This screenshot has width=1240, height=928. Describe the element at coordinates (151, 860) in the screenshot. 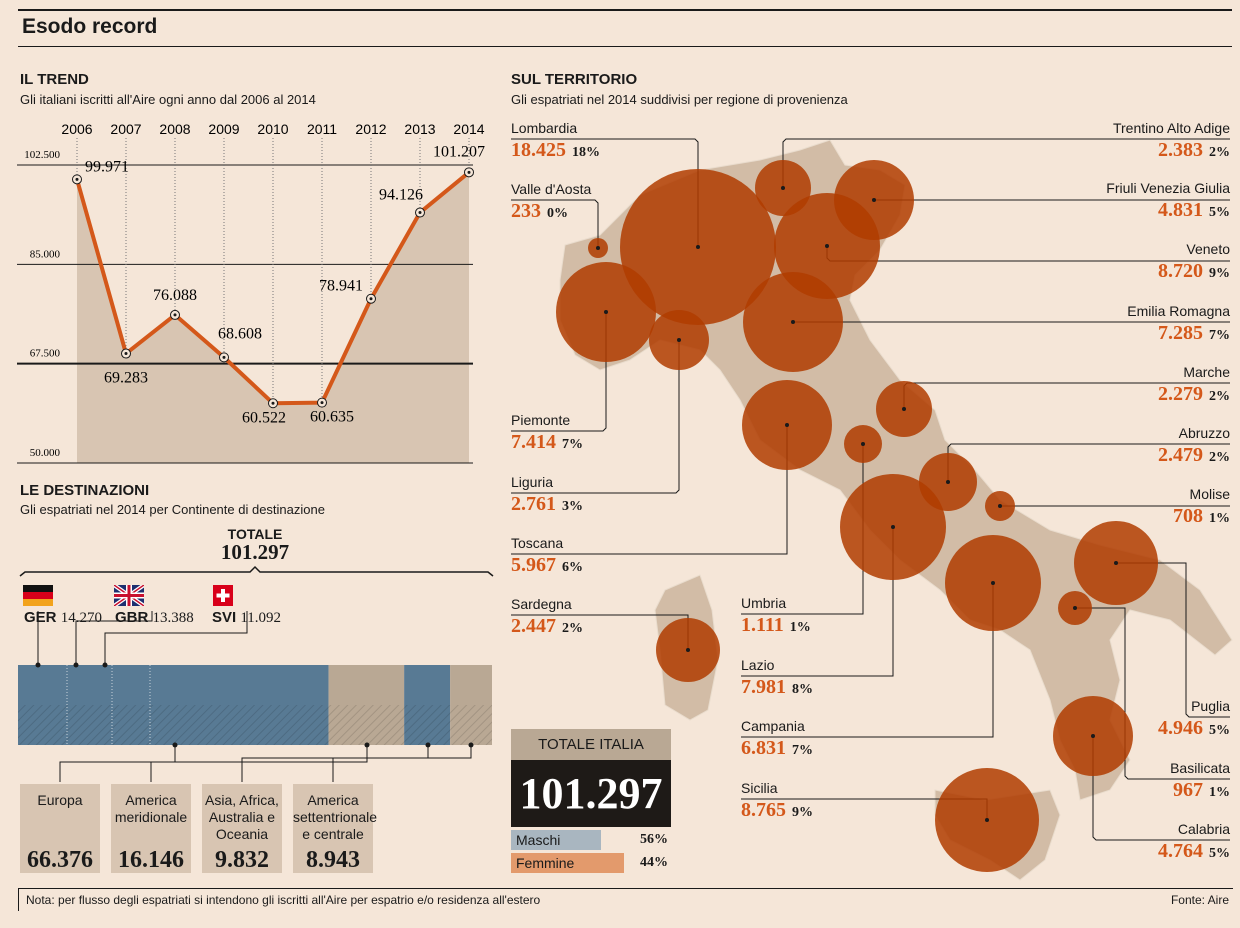

I see `continent-value: 16.146` at that location.